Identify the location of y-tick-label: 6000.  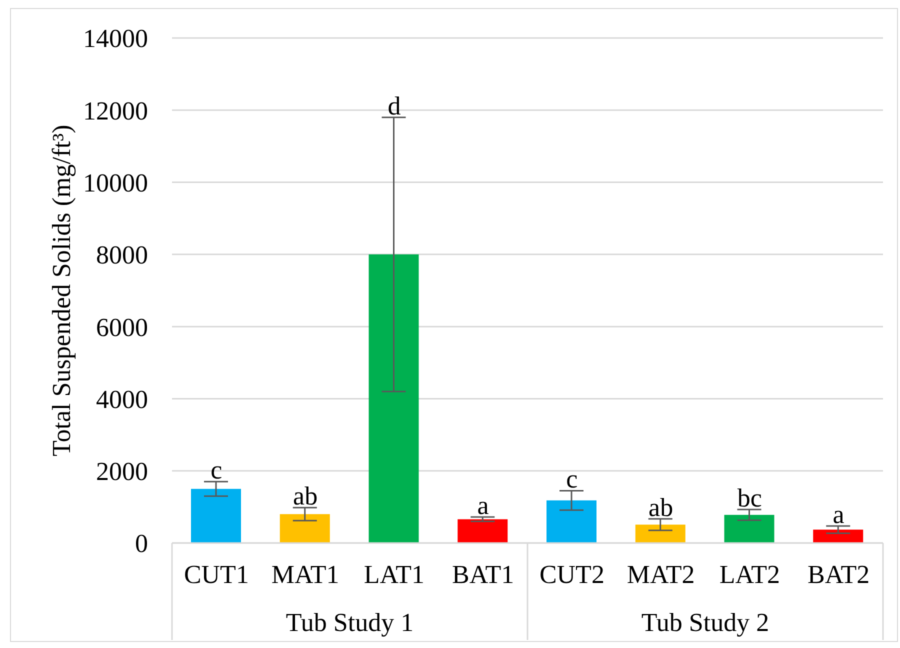
(122, 327).